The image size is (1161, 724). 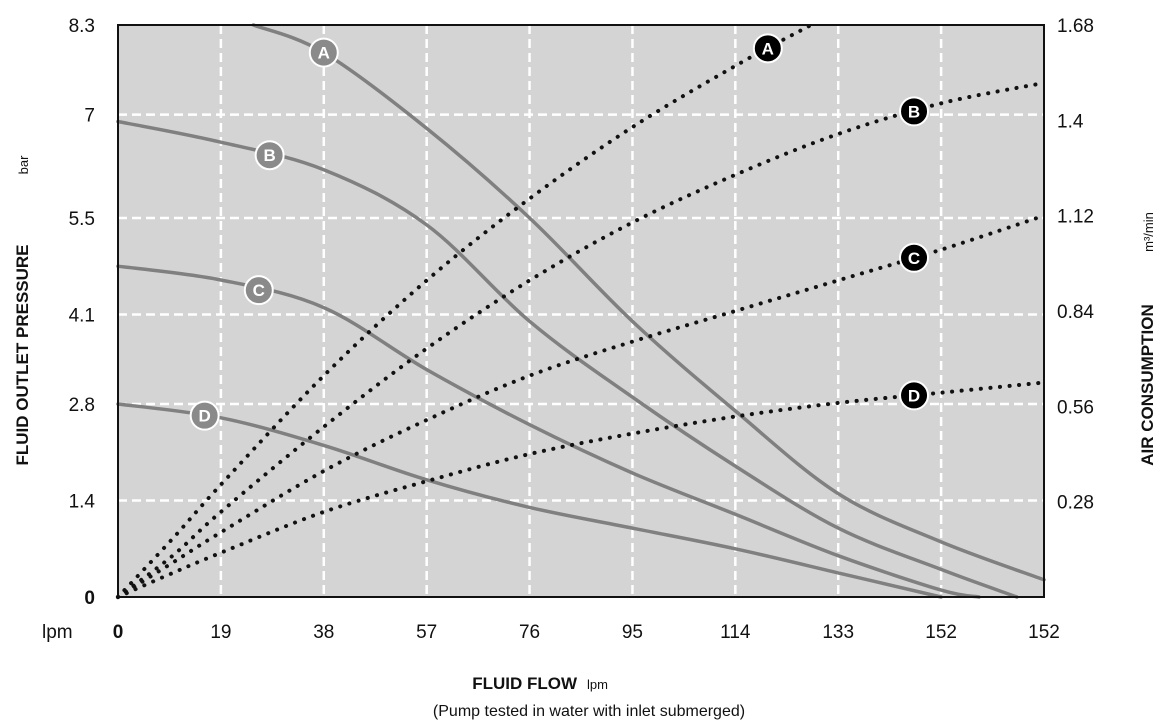 I want to click on x-tick-label: 133, so click(x=838, y=632).